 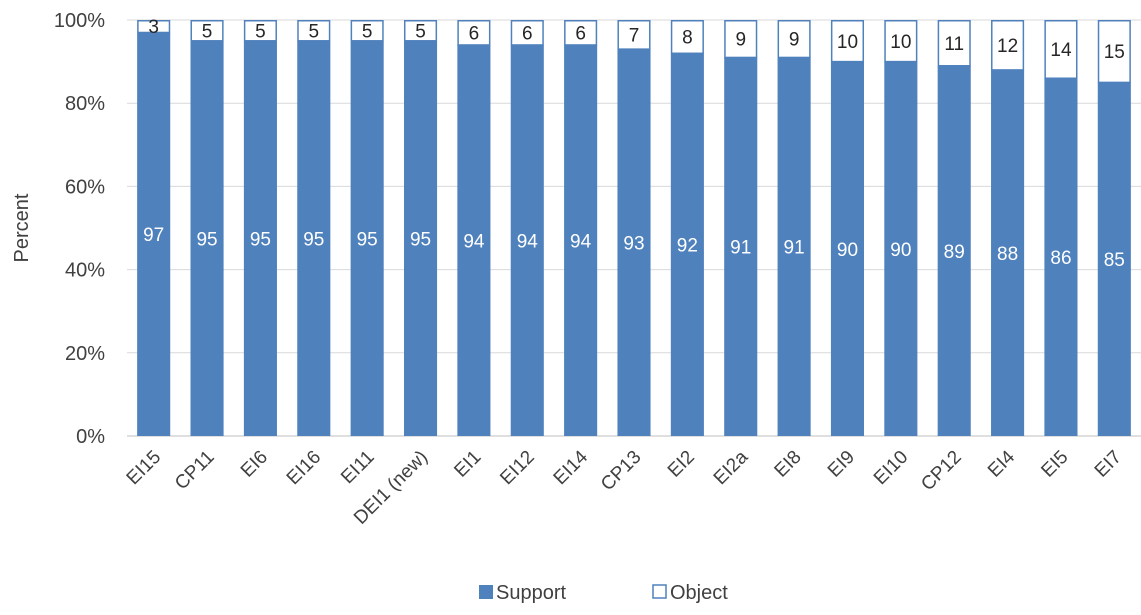 I want to click on x-tick-label: EI16, so click(x=304, y=468).